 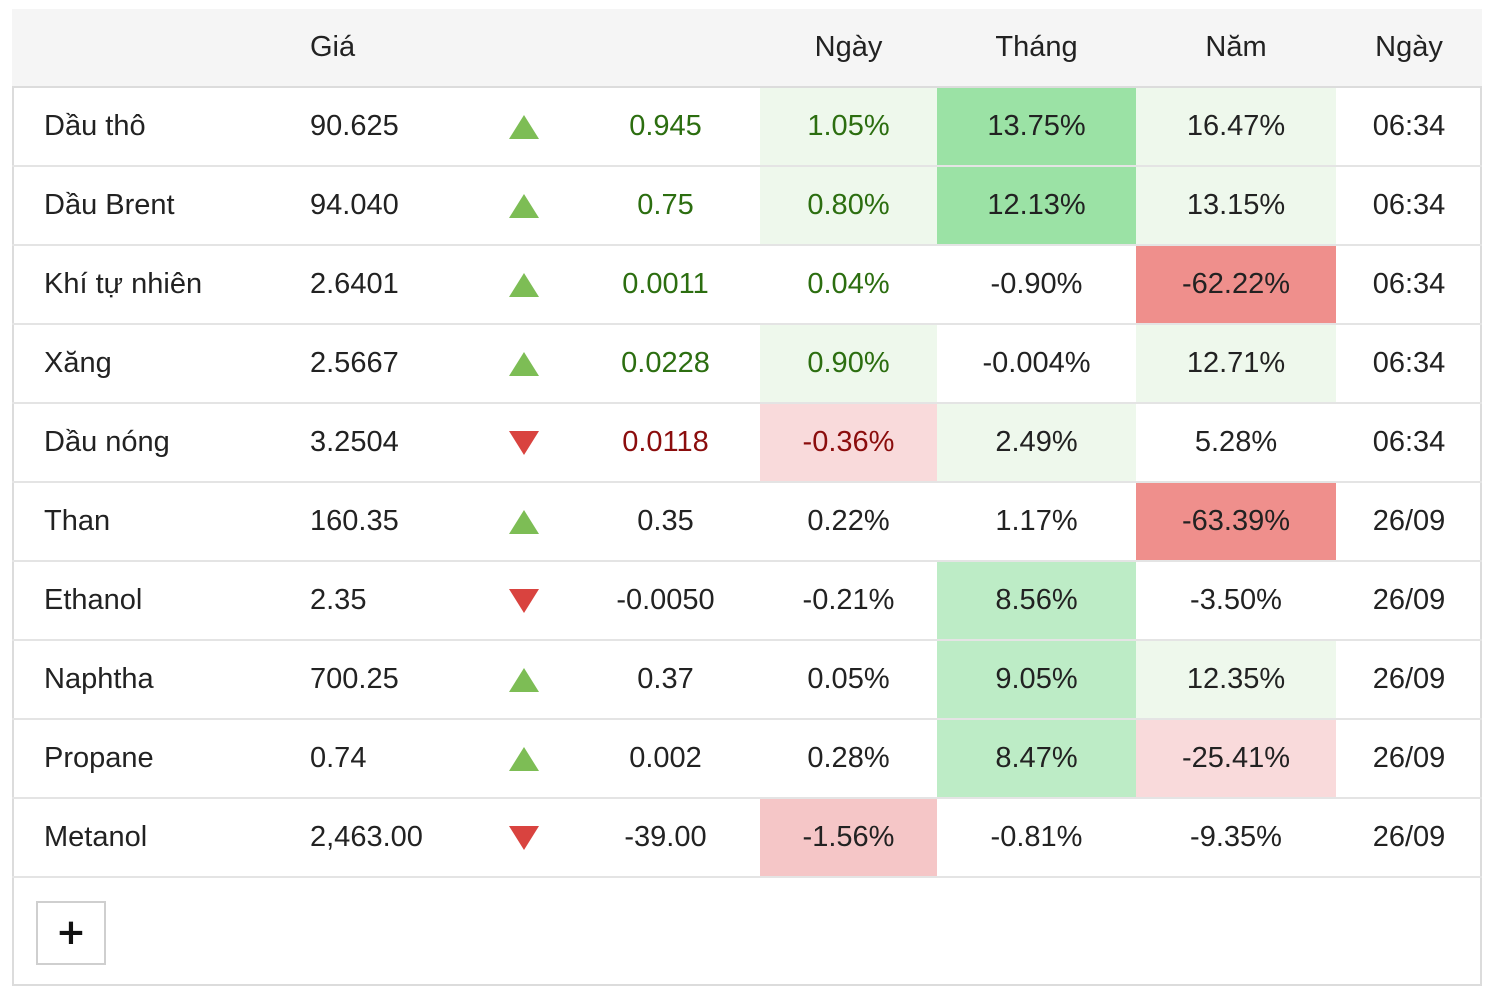 What do you see at coordinates (848, 127) in the screenshot?
I see `day-percent-cell: 1.05%` at bounding box center [848, 127].